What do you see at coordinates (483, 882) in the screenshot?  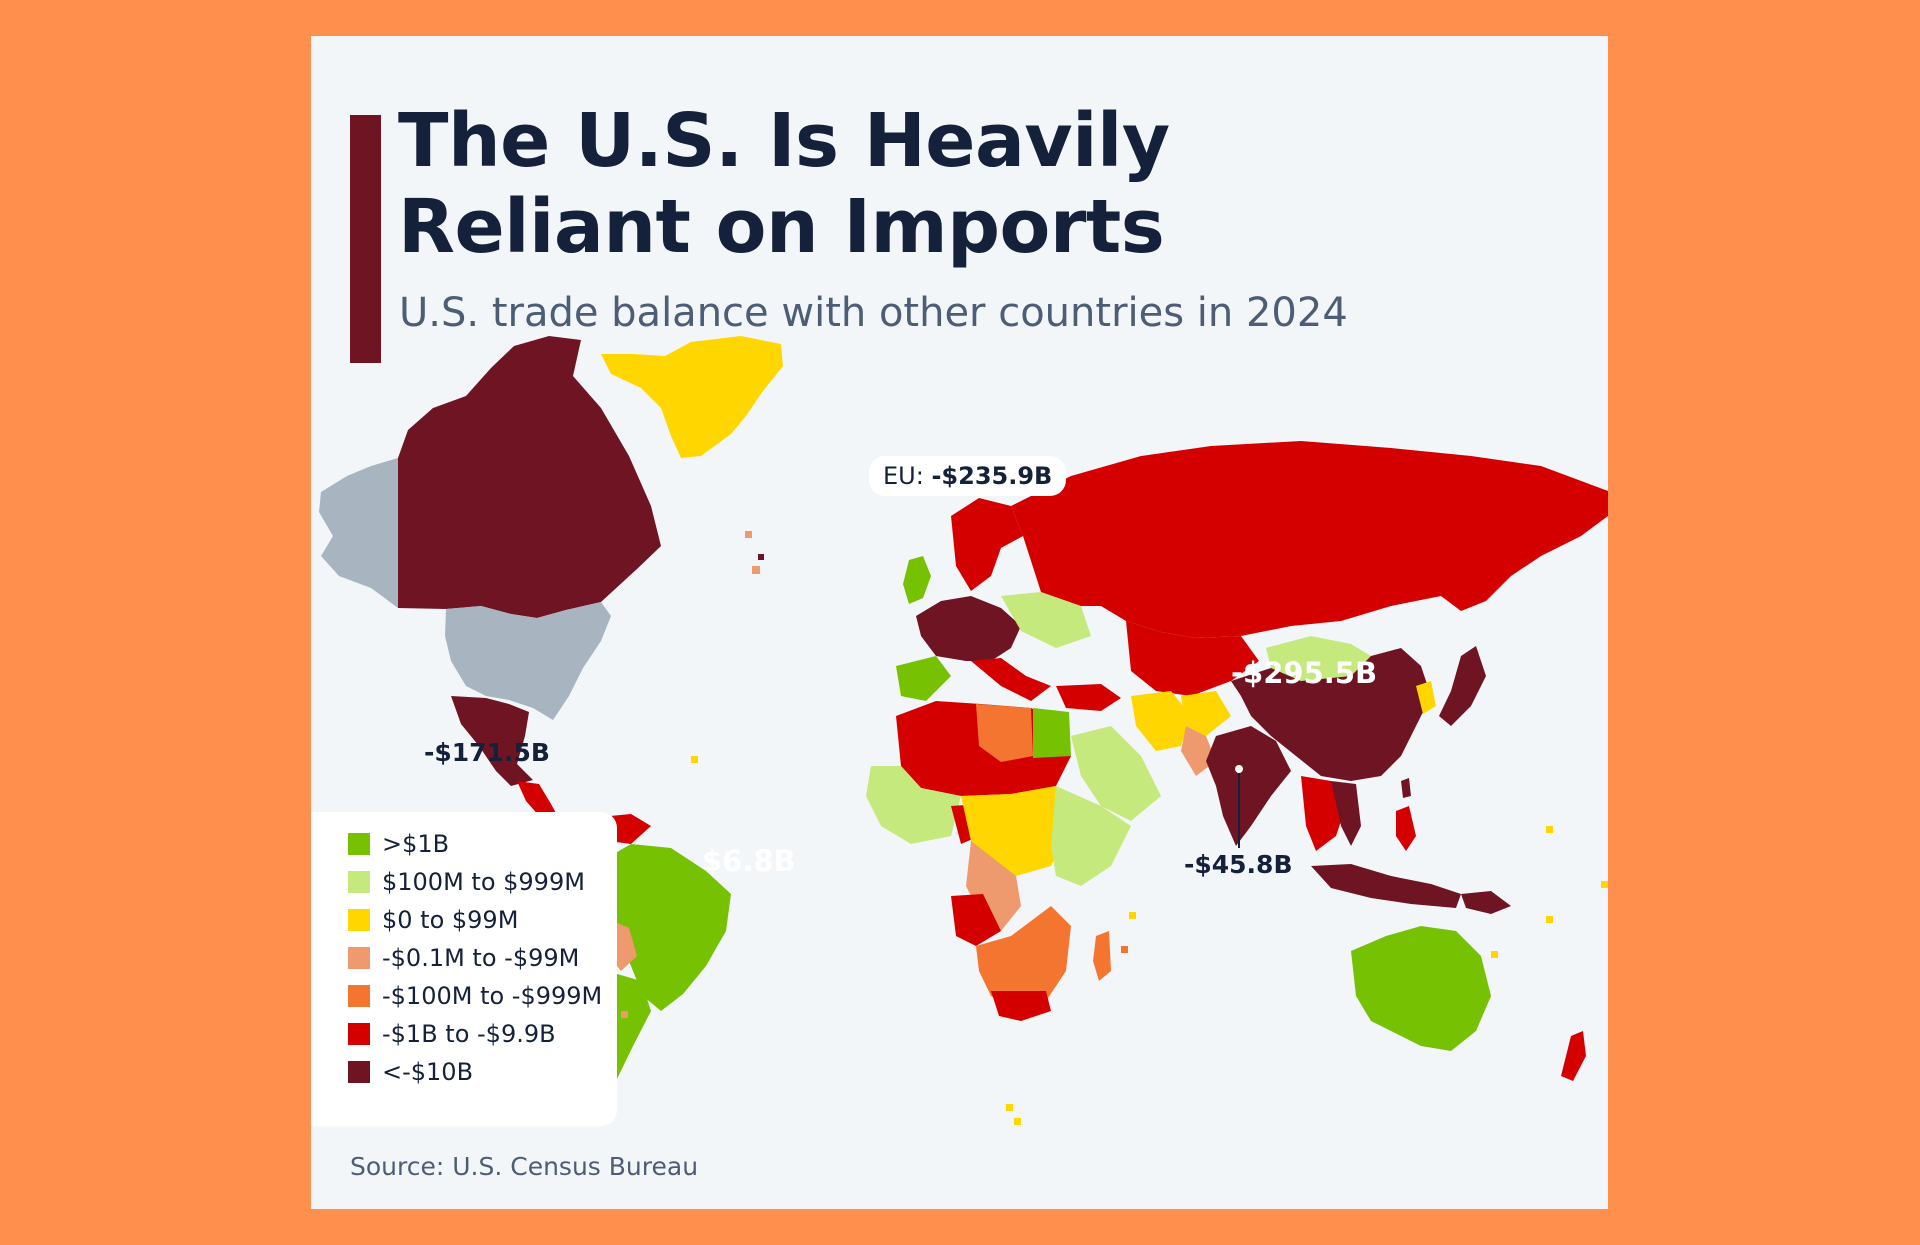 I see `legend-label: $100M to $999M` at bounding box center [483, 882].